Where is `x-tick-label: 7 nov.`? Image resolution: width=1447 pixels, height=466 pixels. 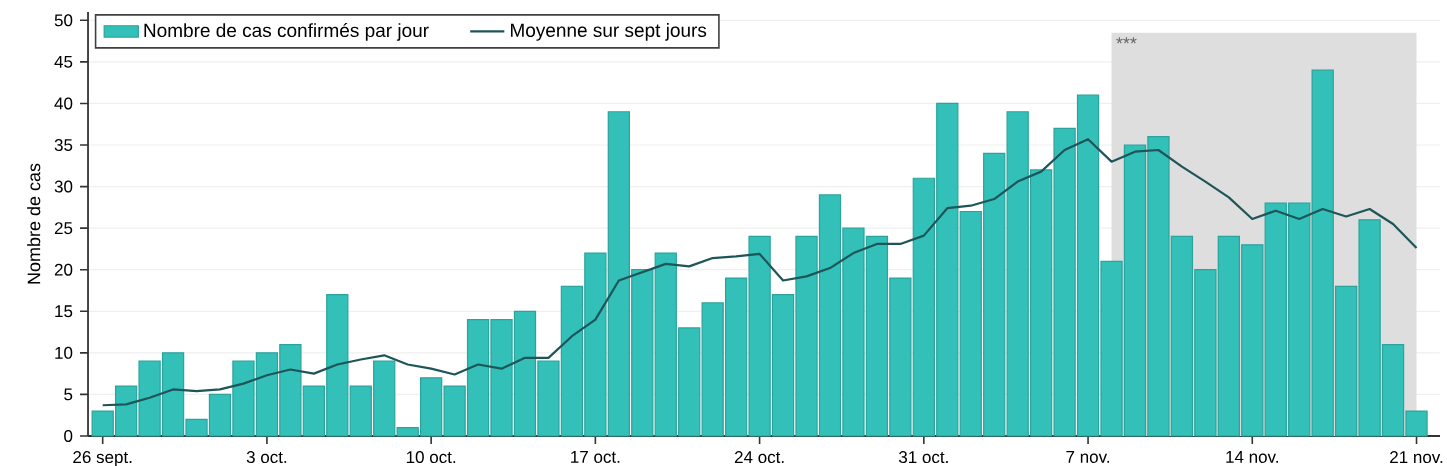 x-tick-label: 7 nov. is located at coordinates (1088, 457).